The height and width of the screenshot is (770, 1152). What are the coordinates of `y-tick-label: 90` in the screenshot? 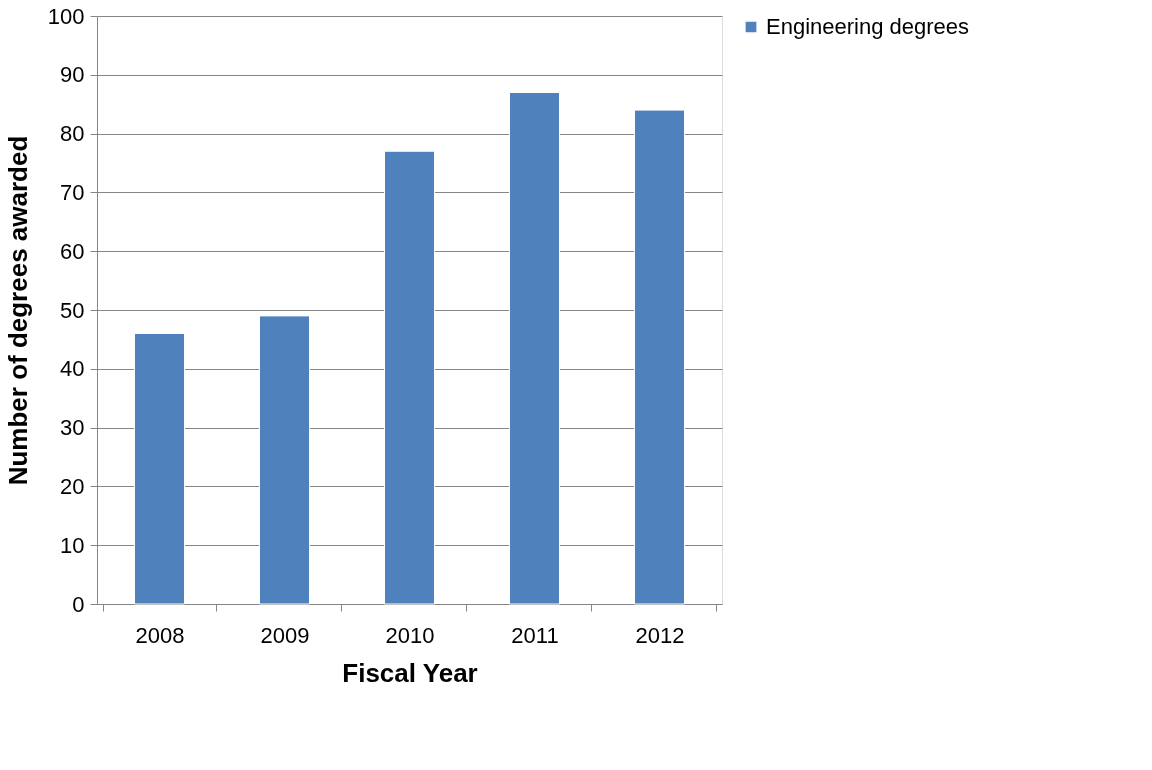 It's located at (72, 75).